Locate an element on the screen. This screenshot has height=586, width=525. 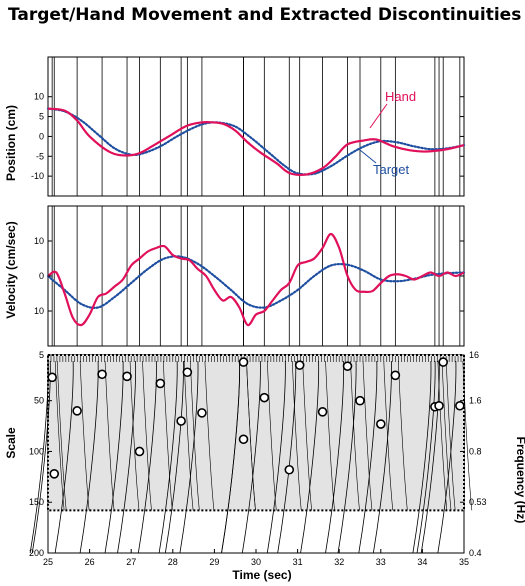
velocity-ylabel: Velocity (cm/sec) is located at coordinates (11, 269).